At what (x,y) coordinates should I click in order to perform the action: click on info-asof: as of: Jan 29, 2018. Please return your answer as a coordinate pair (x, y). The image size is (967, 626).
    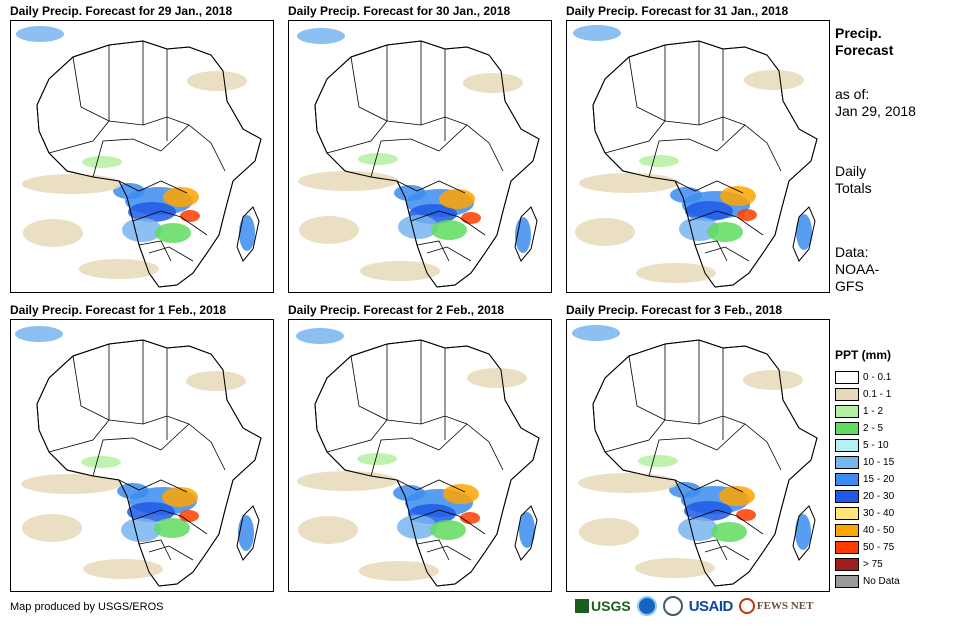
    Looking at the image, I should click on (875, 103).